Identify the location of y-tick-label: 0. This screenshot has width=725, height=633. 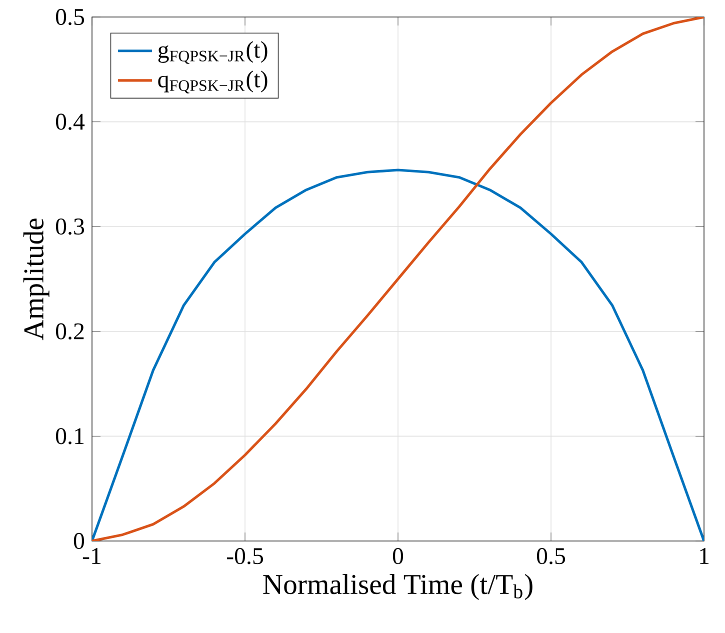
(79, 541).